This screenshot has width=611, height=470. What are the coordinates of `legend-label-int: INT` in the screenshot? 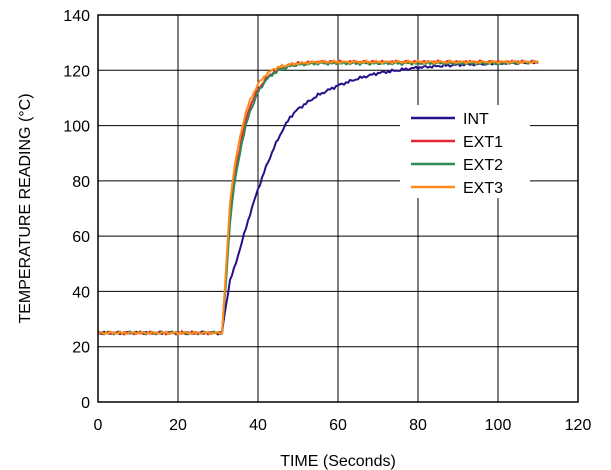 It's located at (476, 119).